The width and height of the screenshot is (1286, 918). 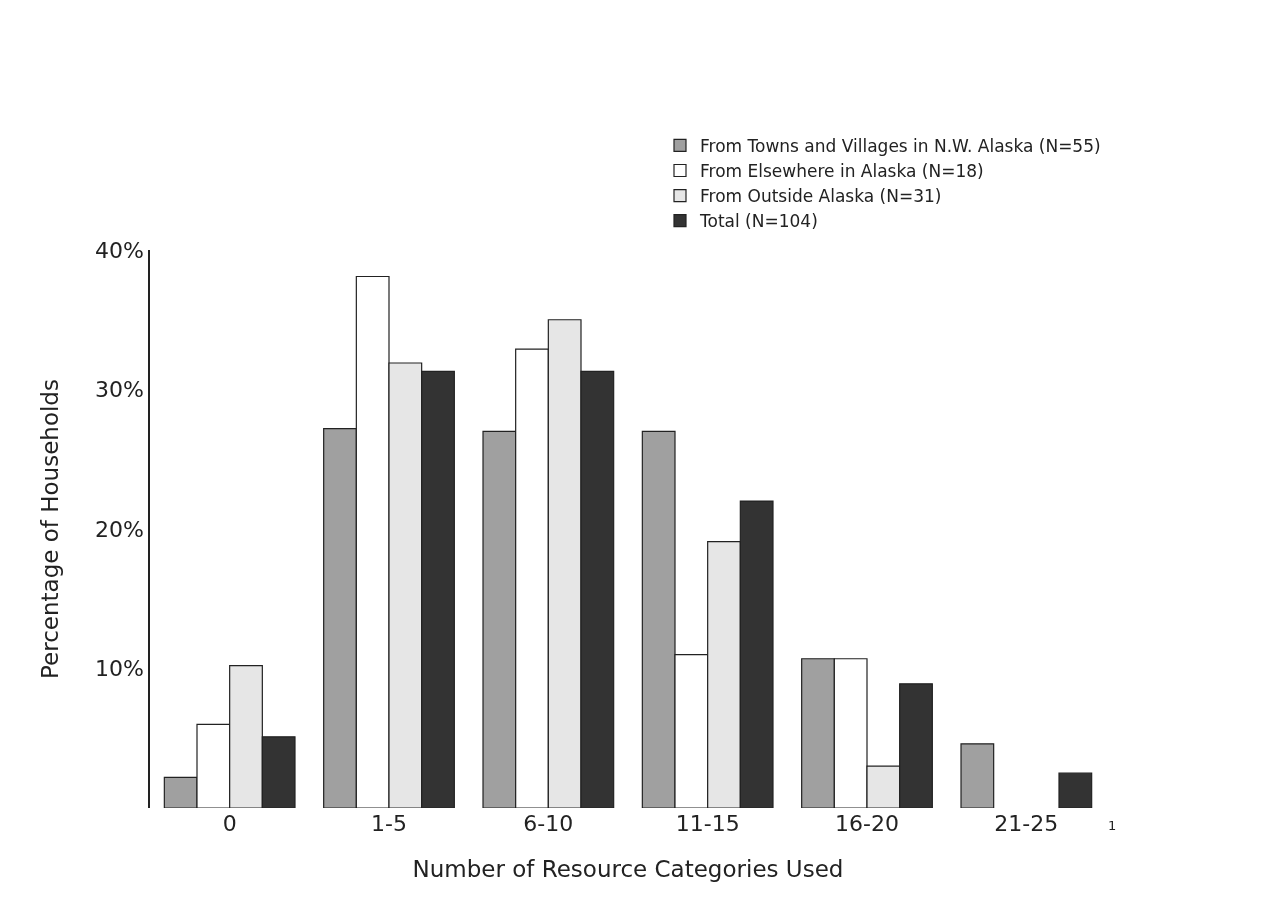 What do you see at coordinates (821, 196) in the screenshot?
I see `legend-label: From Outside Alaska (N=31)` at bounding box center [821, 196].